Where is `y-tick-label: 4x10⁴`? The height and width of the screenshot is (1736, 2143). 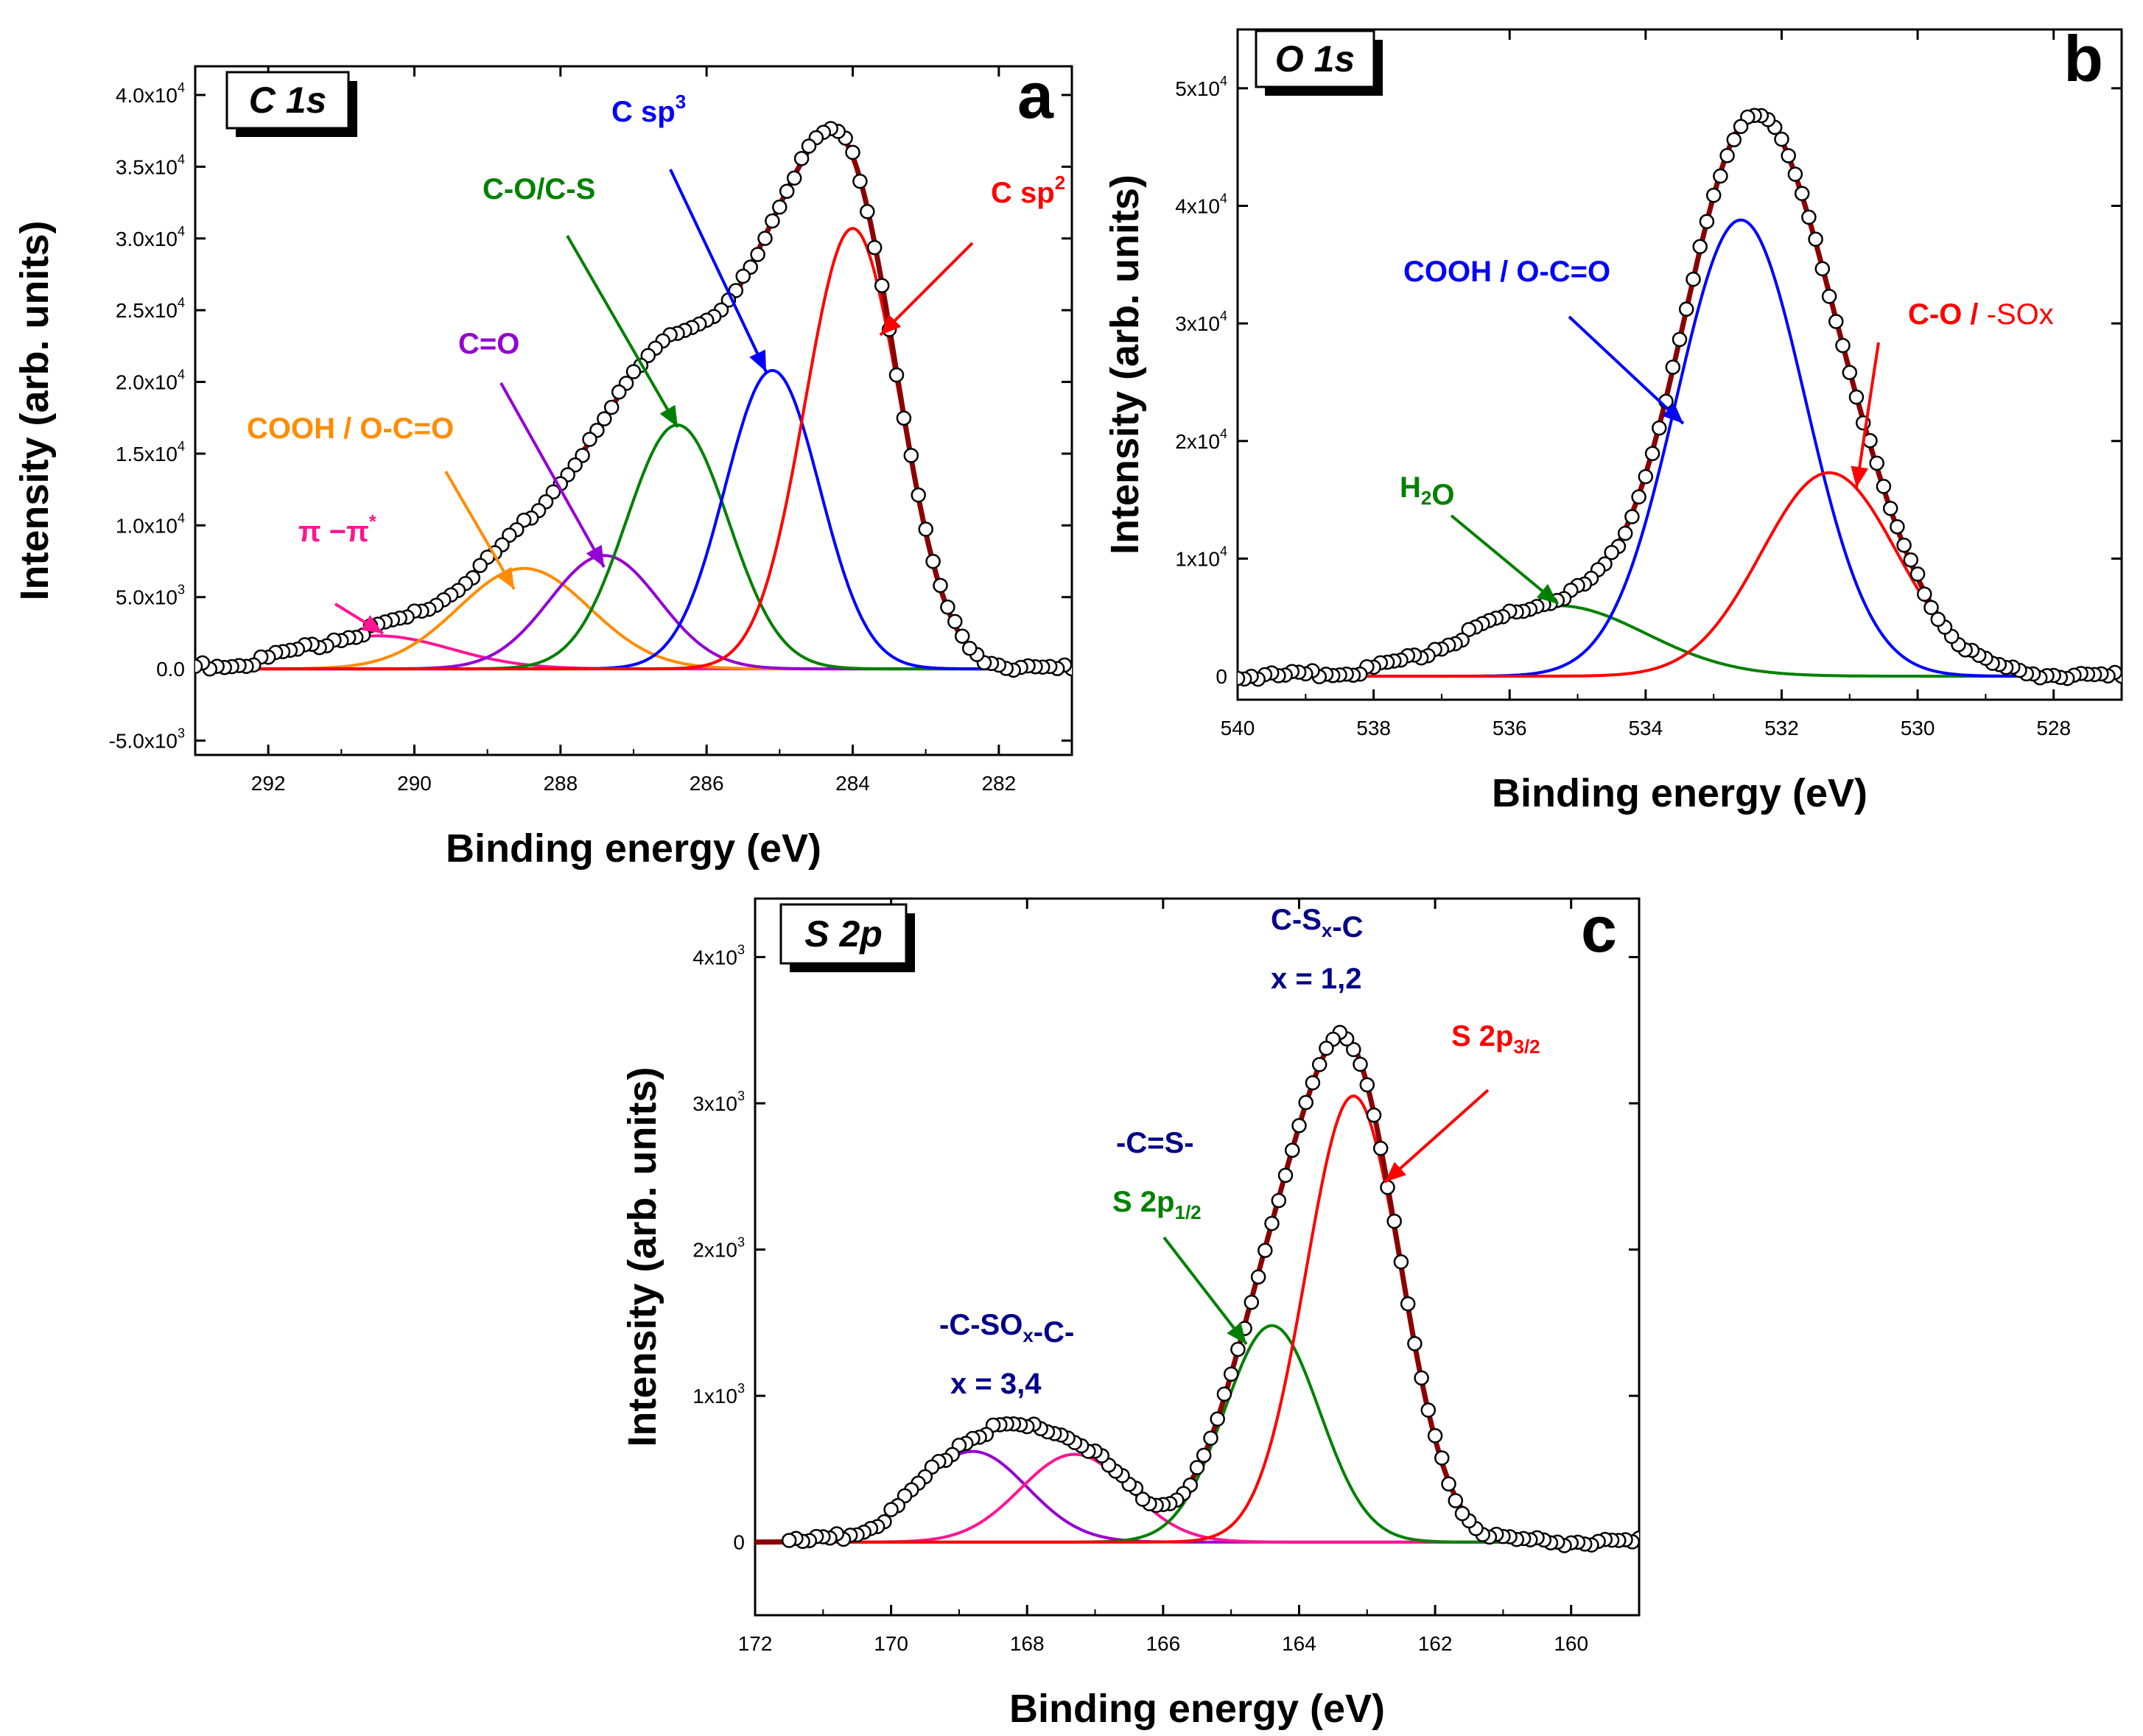 y-tick-label: 4x10⁴ is located at coordinates (1201, 204).